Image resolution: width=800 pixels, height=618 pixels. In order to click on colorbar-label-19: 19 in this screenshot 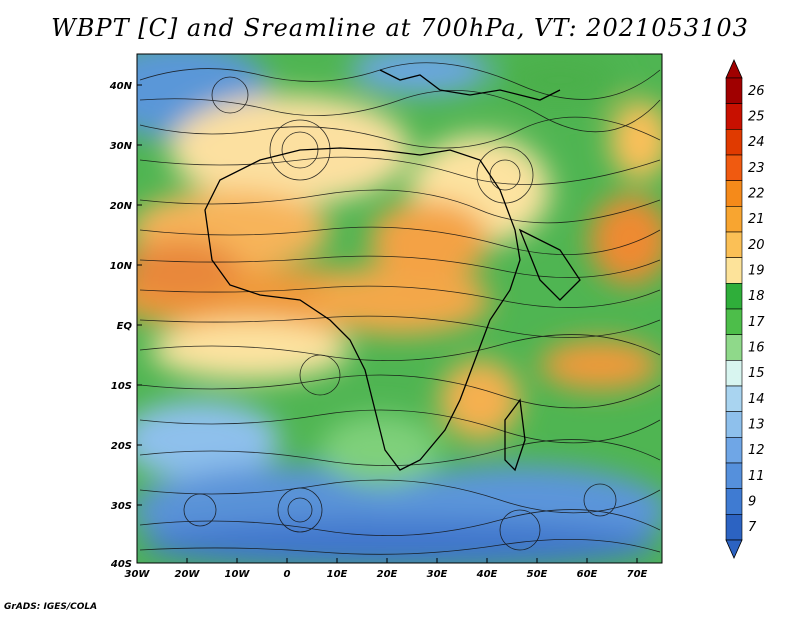, I will do `click(756, 271)`.